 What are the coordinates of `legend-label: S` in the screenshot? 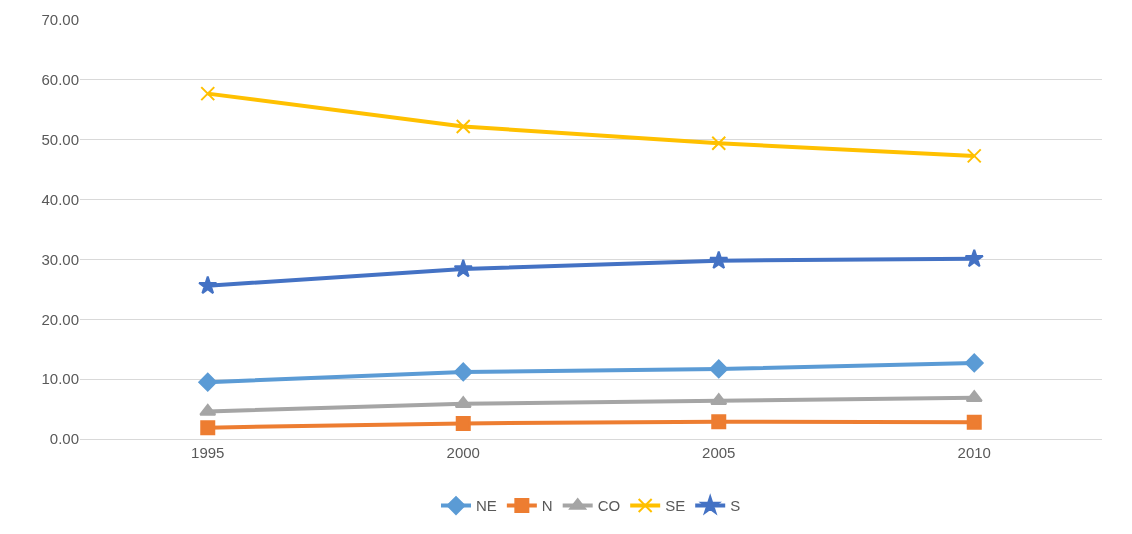 It's located at (735, 506).